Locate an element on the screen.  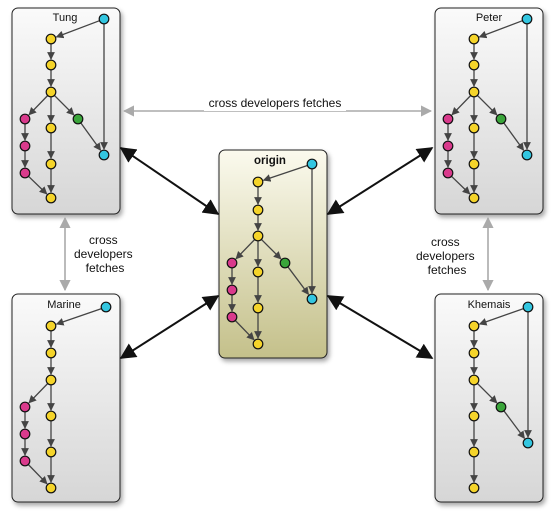
sync-arrow-khemais-origin is located at coordinates (380, 327).